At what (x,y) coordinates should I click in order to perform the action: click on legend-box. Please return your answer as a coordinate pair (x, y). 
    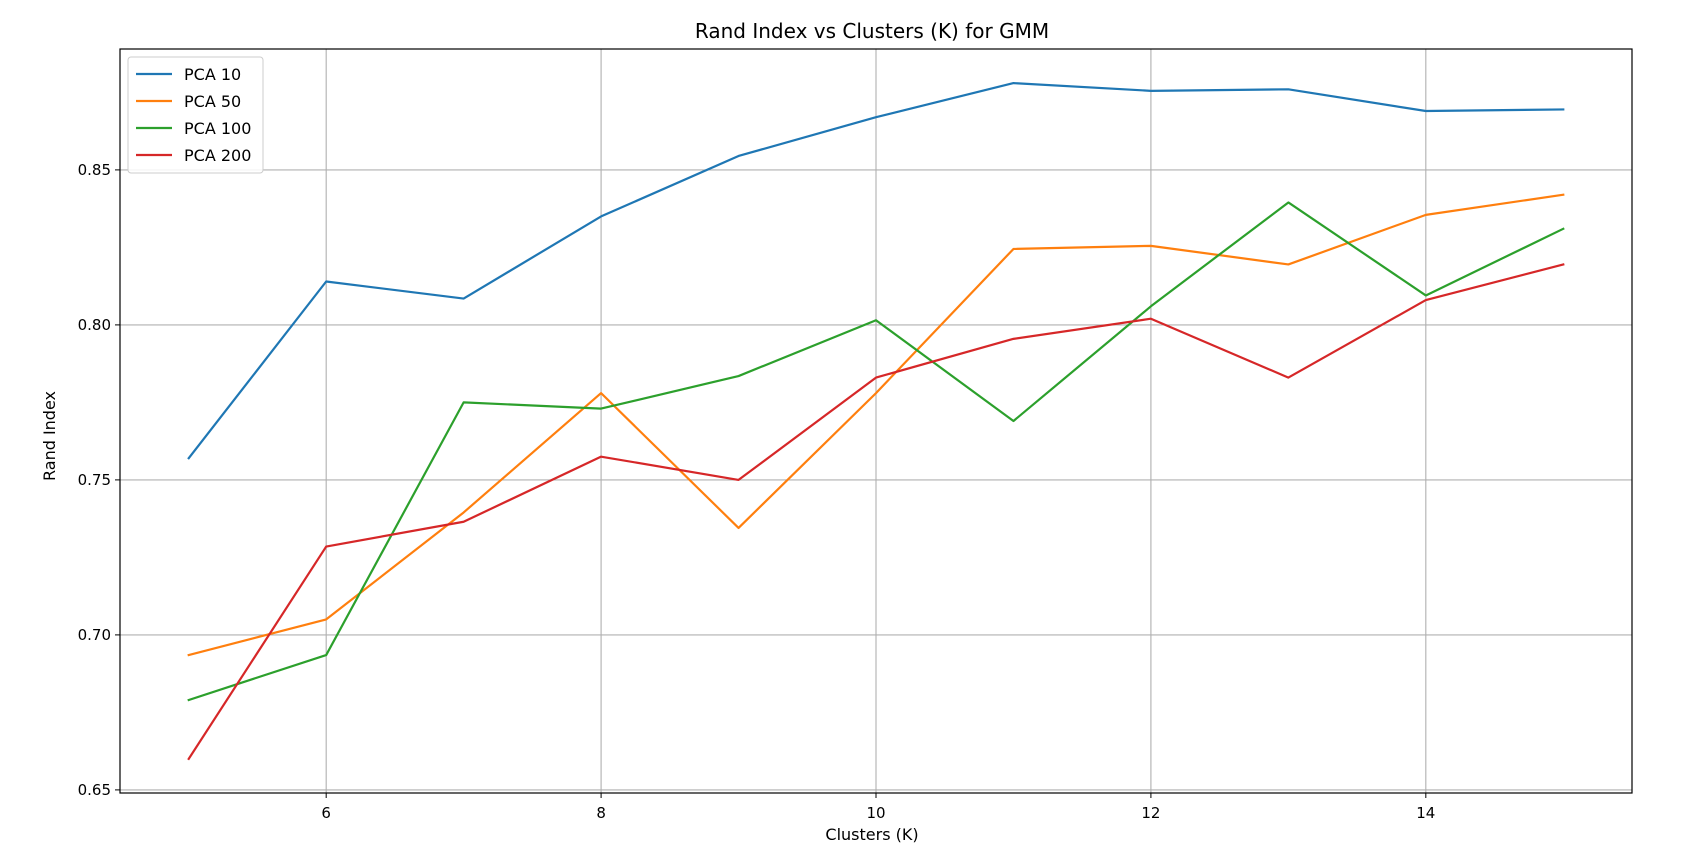
    Looking at the image, I should click on (195, 115).